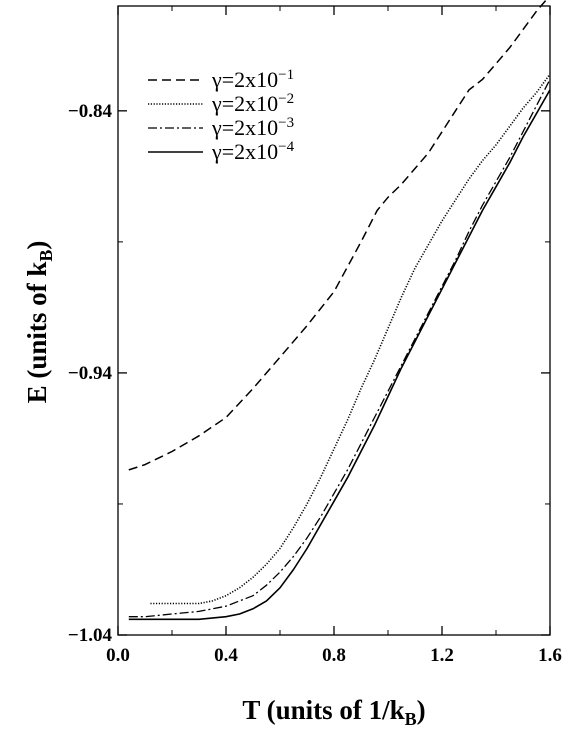 The image size is (577, 743). I want to click on legend: γ=2x10−1γ=2x10−2γ=2x10−3γ=2x10−4, so click(221, 115).